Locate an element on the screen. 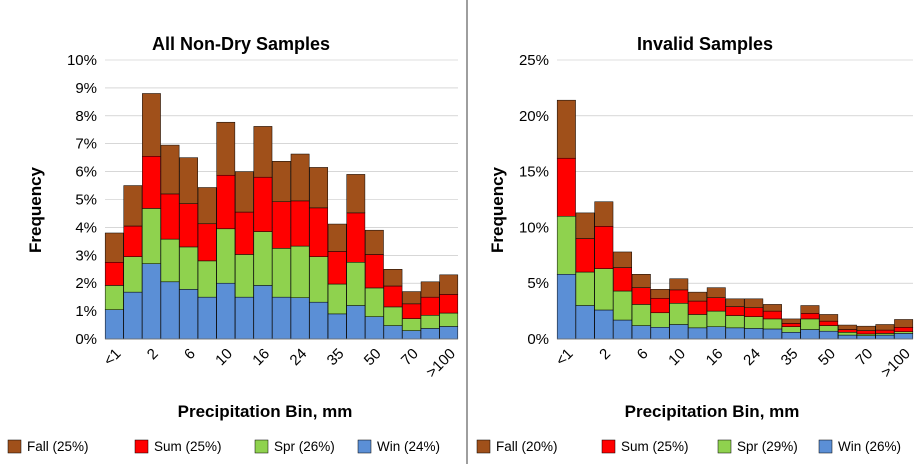 This screenshot has width=919, height=464. legend: Fall (20%) Sum (25%) Spr (29%) Win (26%) is located at coordinates (688, 446).